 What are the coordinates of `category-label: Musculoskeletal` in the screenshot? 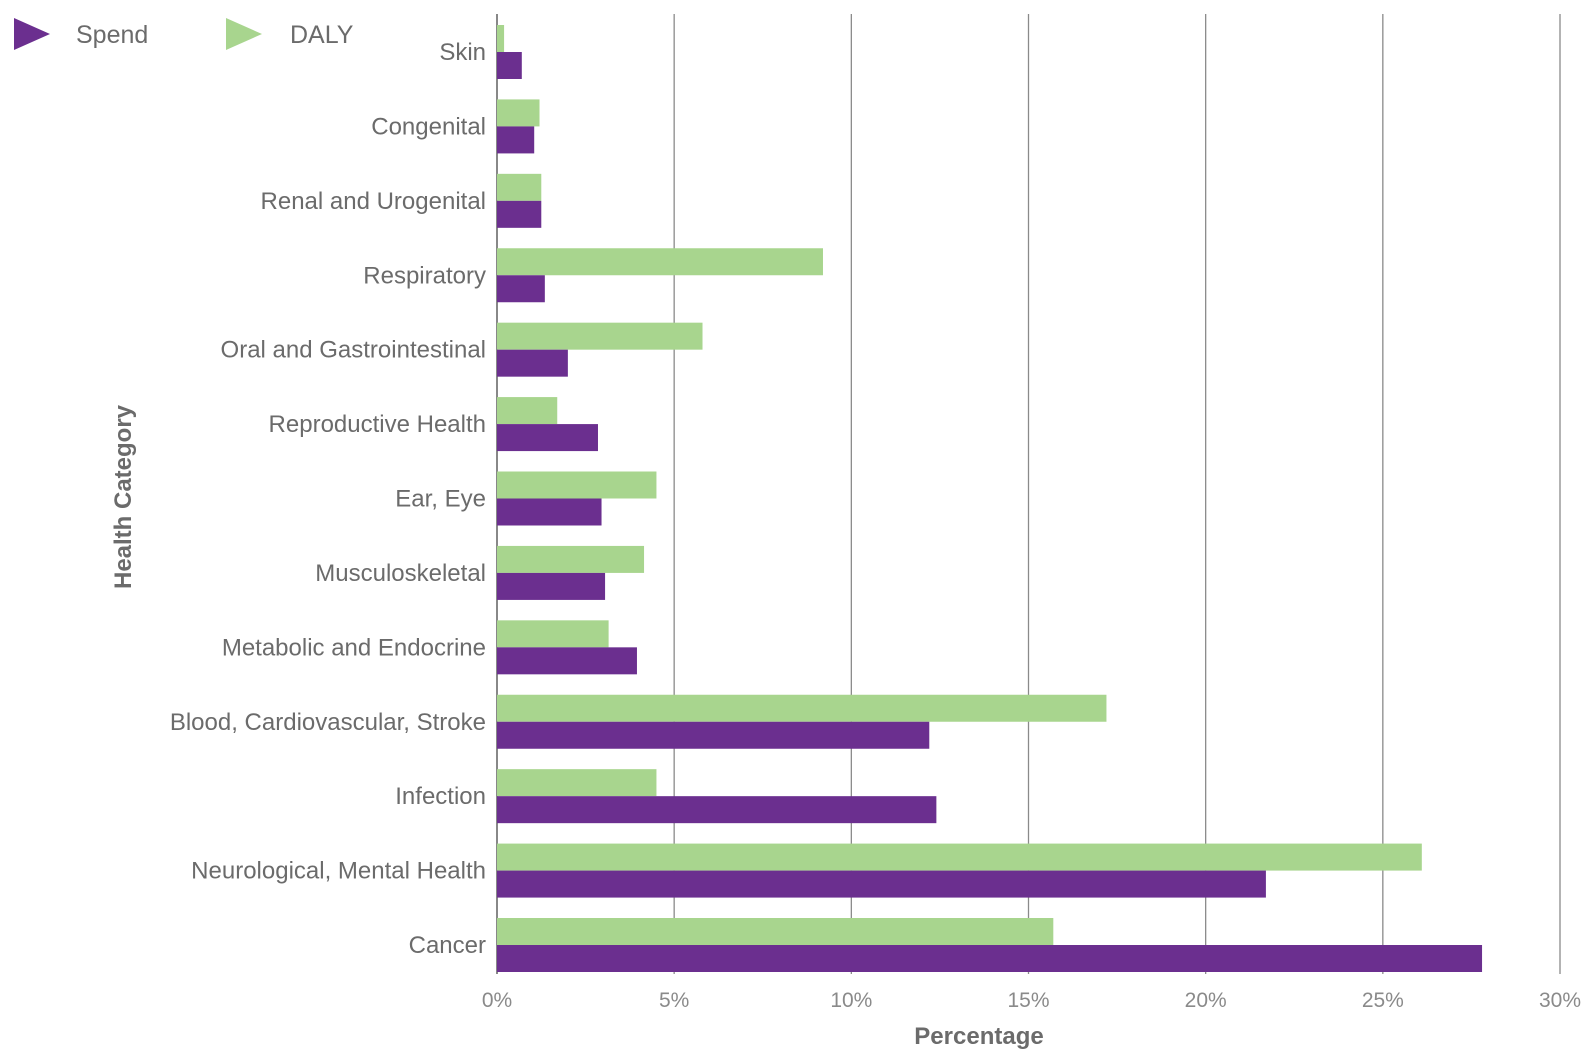 It's located at (400, 573).